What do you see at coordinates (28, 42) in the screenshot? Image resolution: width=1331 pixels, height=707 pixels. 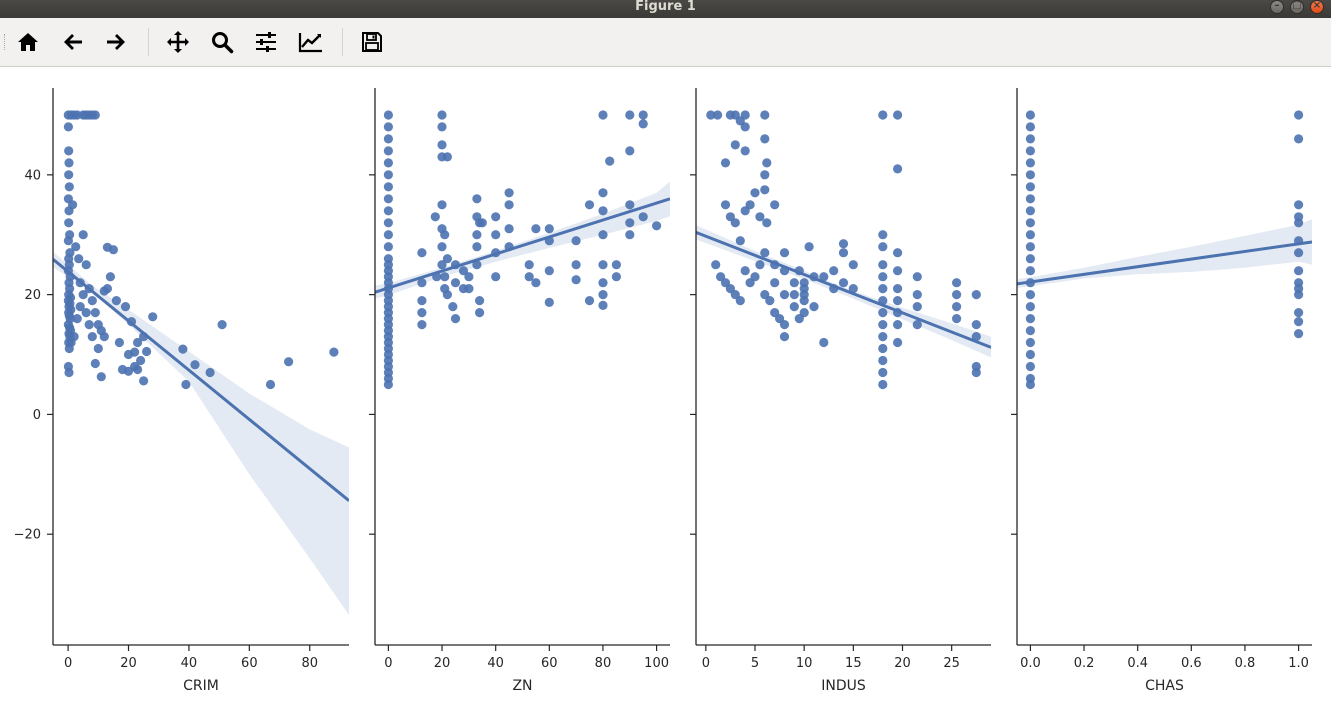 I see `home-button` at bounding box center [28, 42].